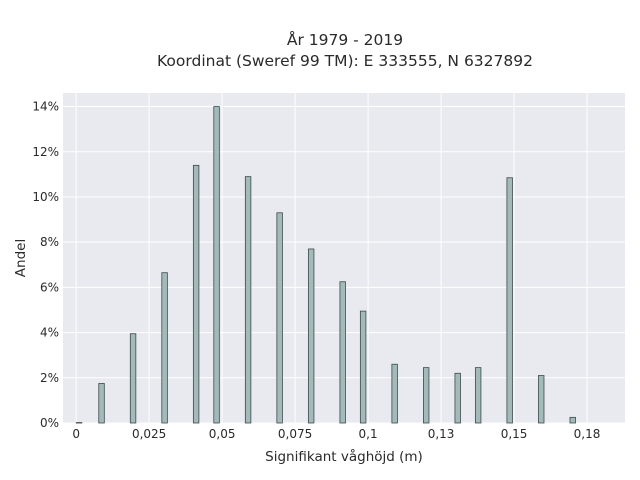 Image resolution: width=640 pixels, height=480 pixels. What do you see at coordinates (514, 434) in the screenshot?
I see `x-tick-label-6: 0,15` at bounding box center [514, 434].